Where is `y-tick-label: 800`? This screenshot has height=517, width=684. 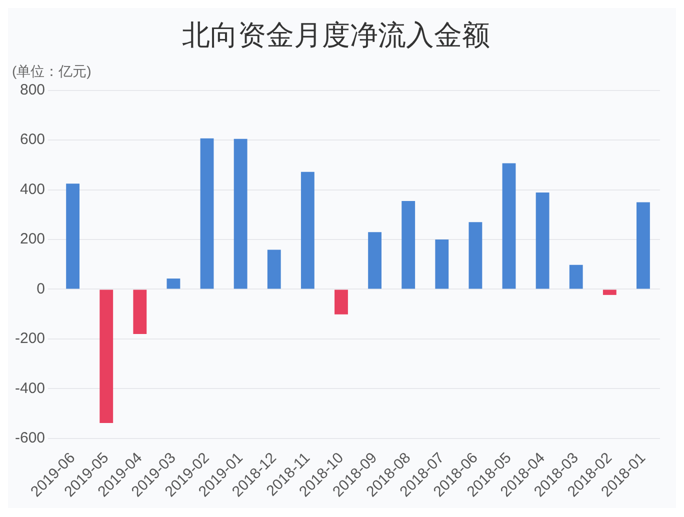
y-tick-label: 800 is located at coordinates (33, 90).